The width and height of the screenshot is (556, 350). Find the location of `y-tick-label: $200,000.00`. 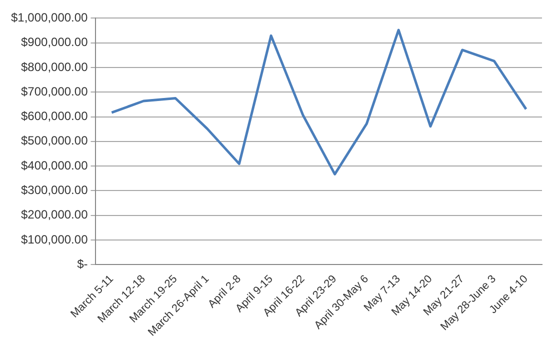

y-tick-label: $200,000.00 is located at coordinates (54, 215).